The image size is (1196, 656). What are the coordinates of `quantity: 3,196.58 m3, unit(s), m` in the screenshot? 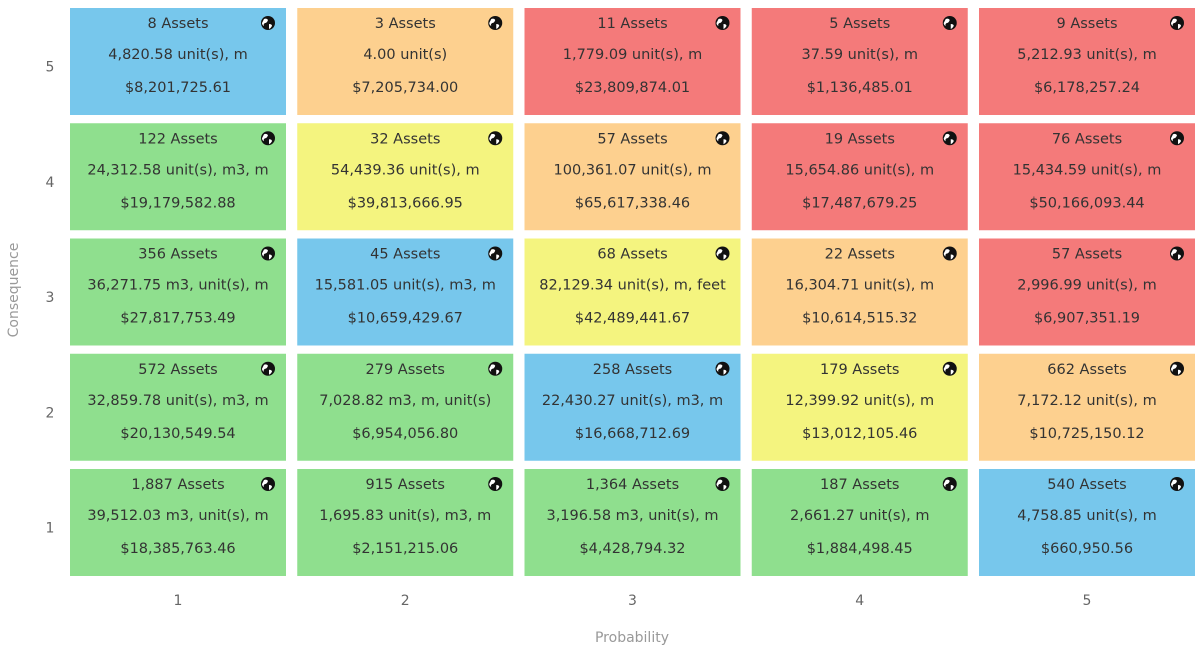 It's located at (632, 516).